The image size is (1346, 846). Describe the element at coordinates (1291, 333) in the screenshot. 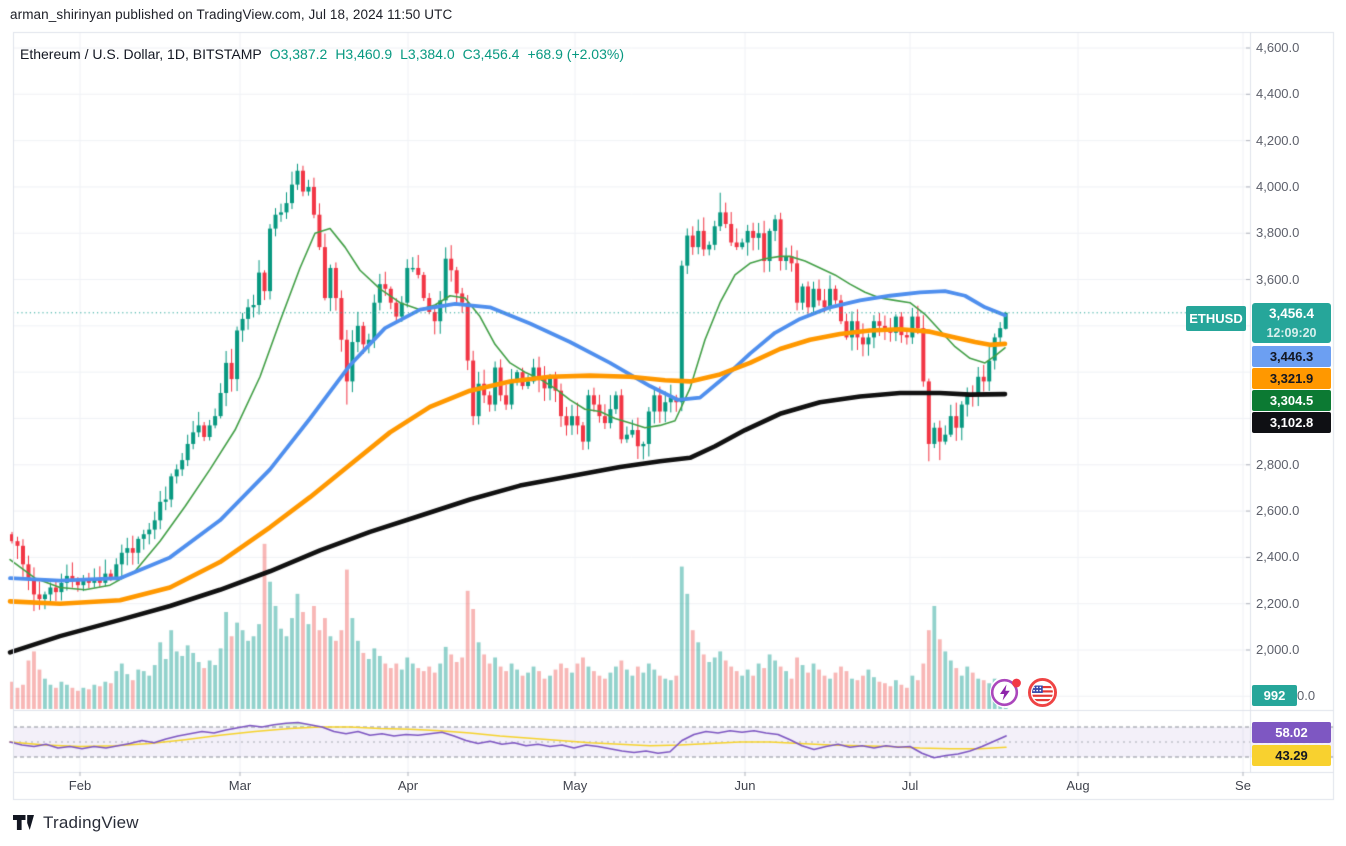

I see `bar-close-countdown: 12:09:20` at that location.